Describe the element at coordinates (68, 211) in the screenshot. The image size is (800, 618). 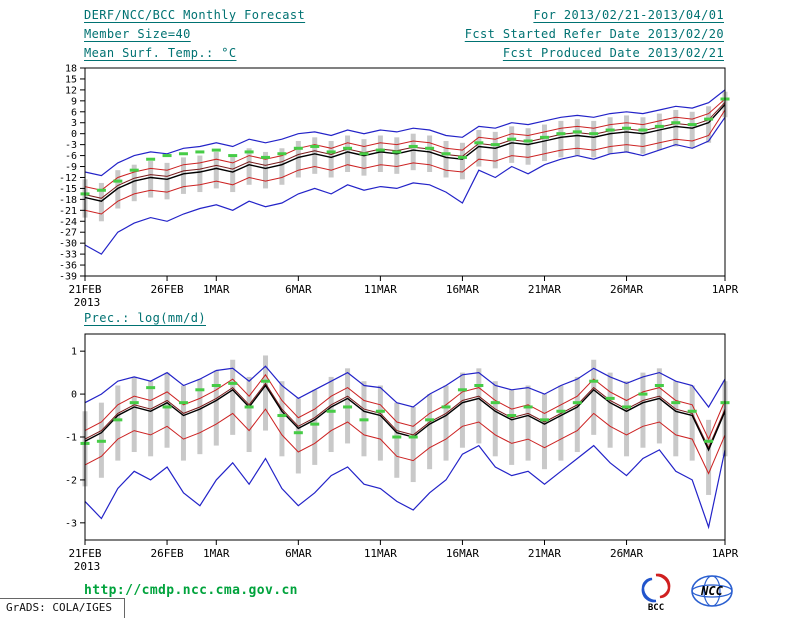
I see `y-tick-label: -21` at that location.